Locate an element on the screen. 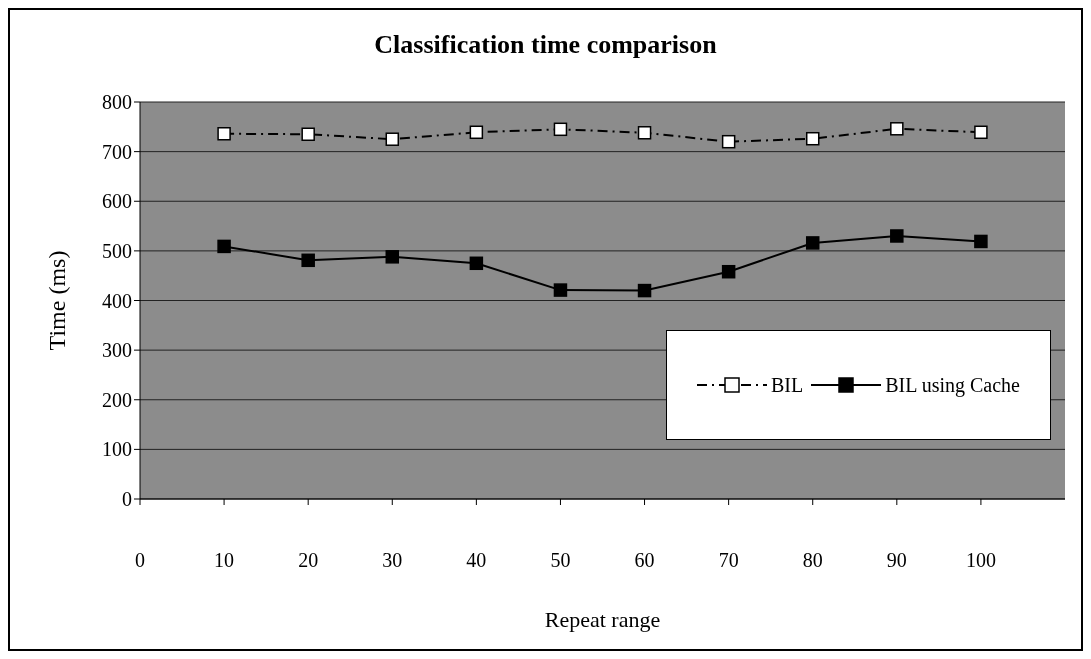 This screenshot has height=659, width=1091. y-tick-label: 600 is located at coordinates (117, 201).